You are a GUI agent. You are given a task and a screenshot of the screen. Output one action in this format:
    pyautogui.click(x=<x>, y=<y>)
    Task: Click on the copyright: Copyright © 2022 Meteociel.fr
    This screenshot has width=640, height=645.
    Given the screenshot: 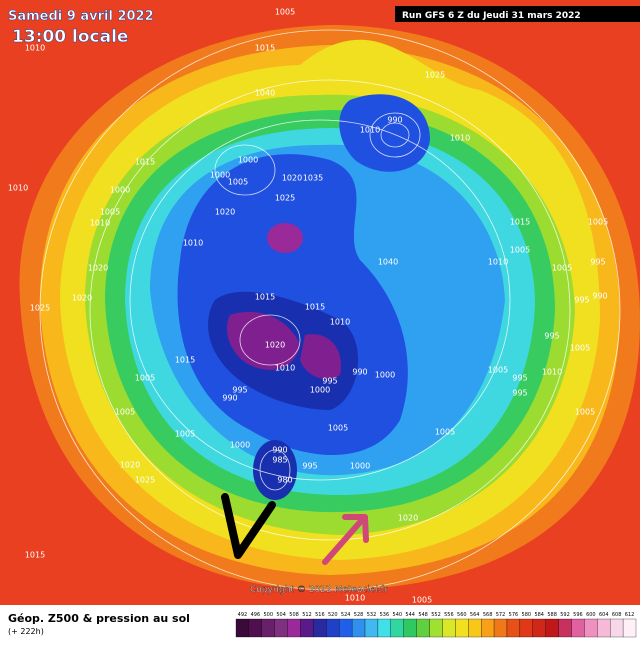 What is the action you would take?
    pyautogui.click(x=319, y=590)
    